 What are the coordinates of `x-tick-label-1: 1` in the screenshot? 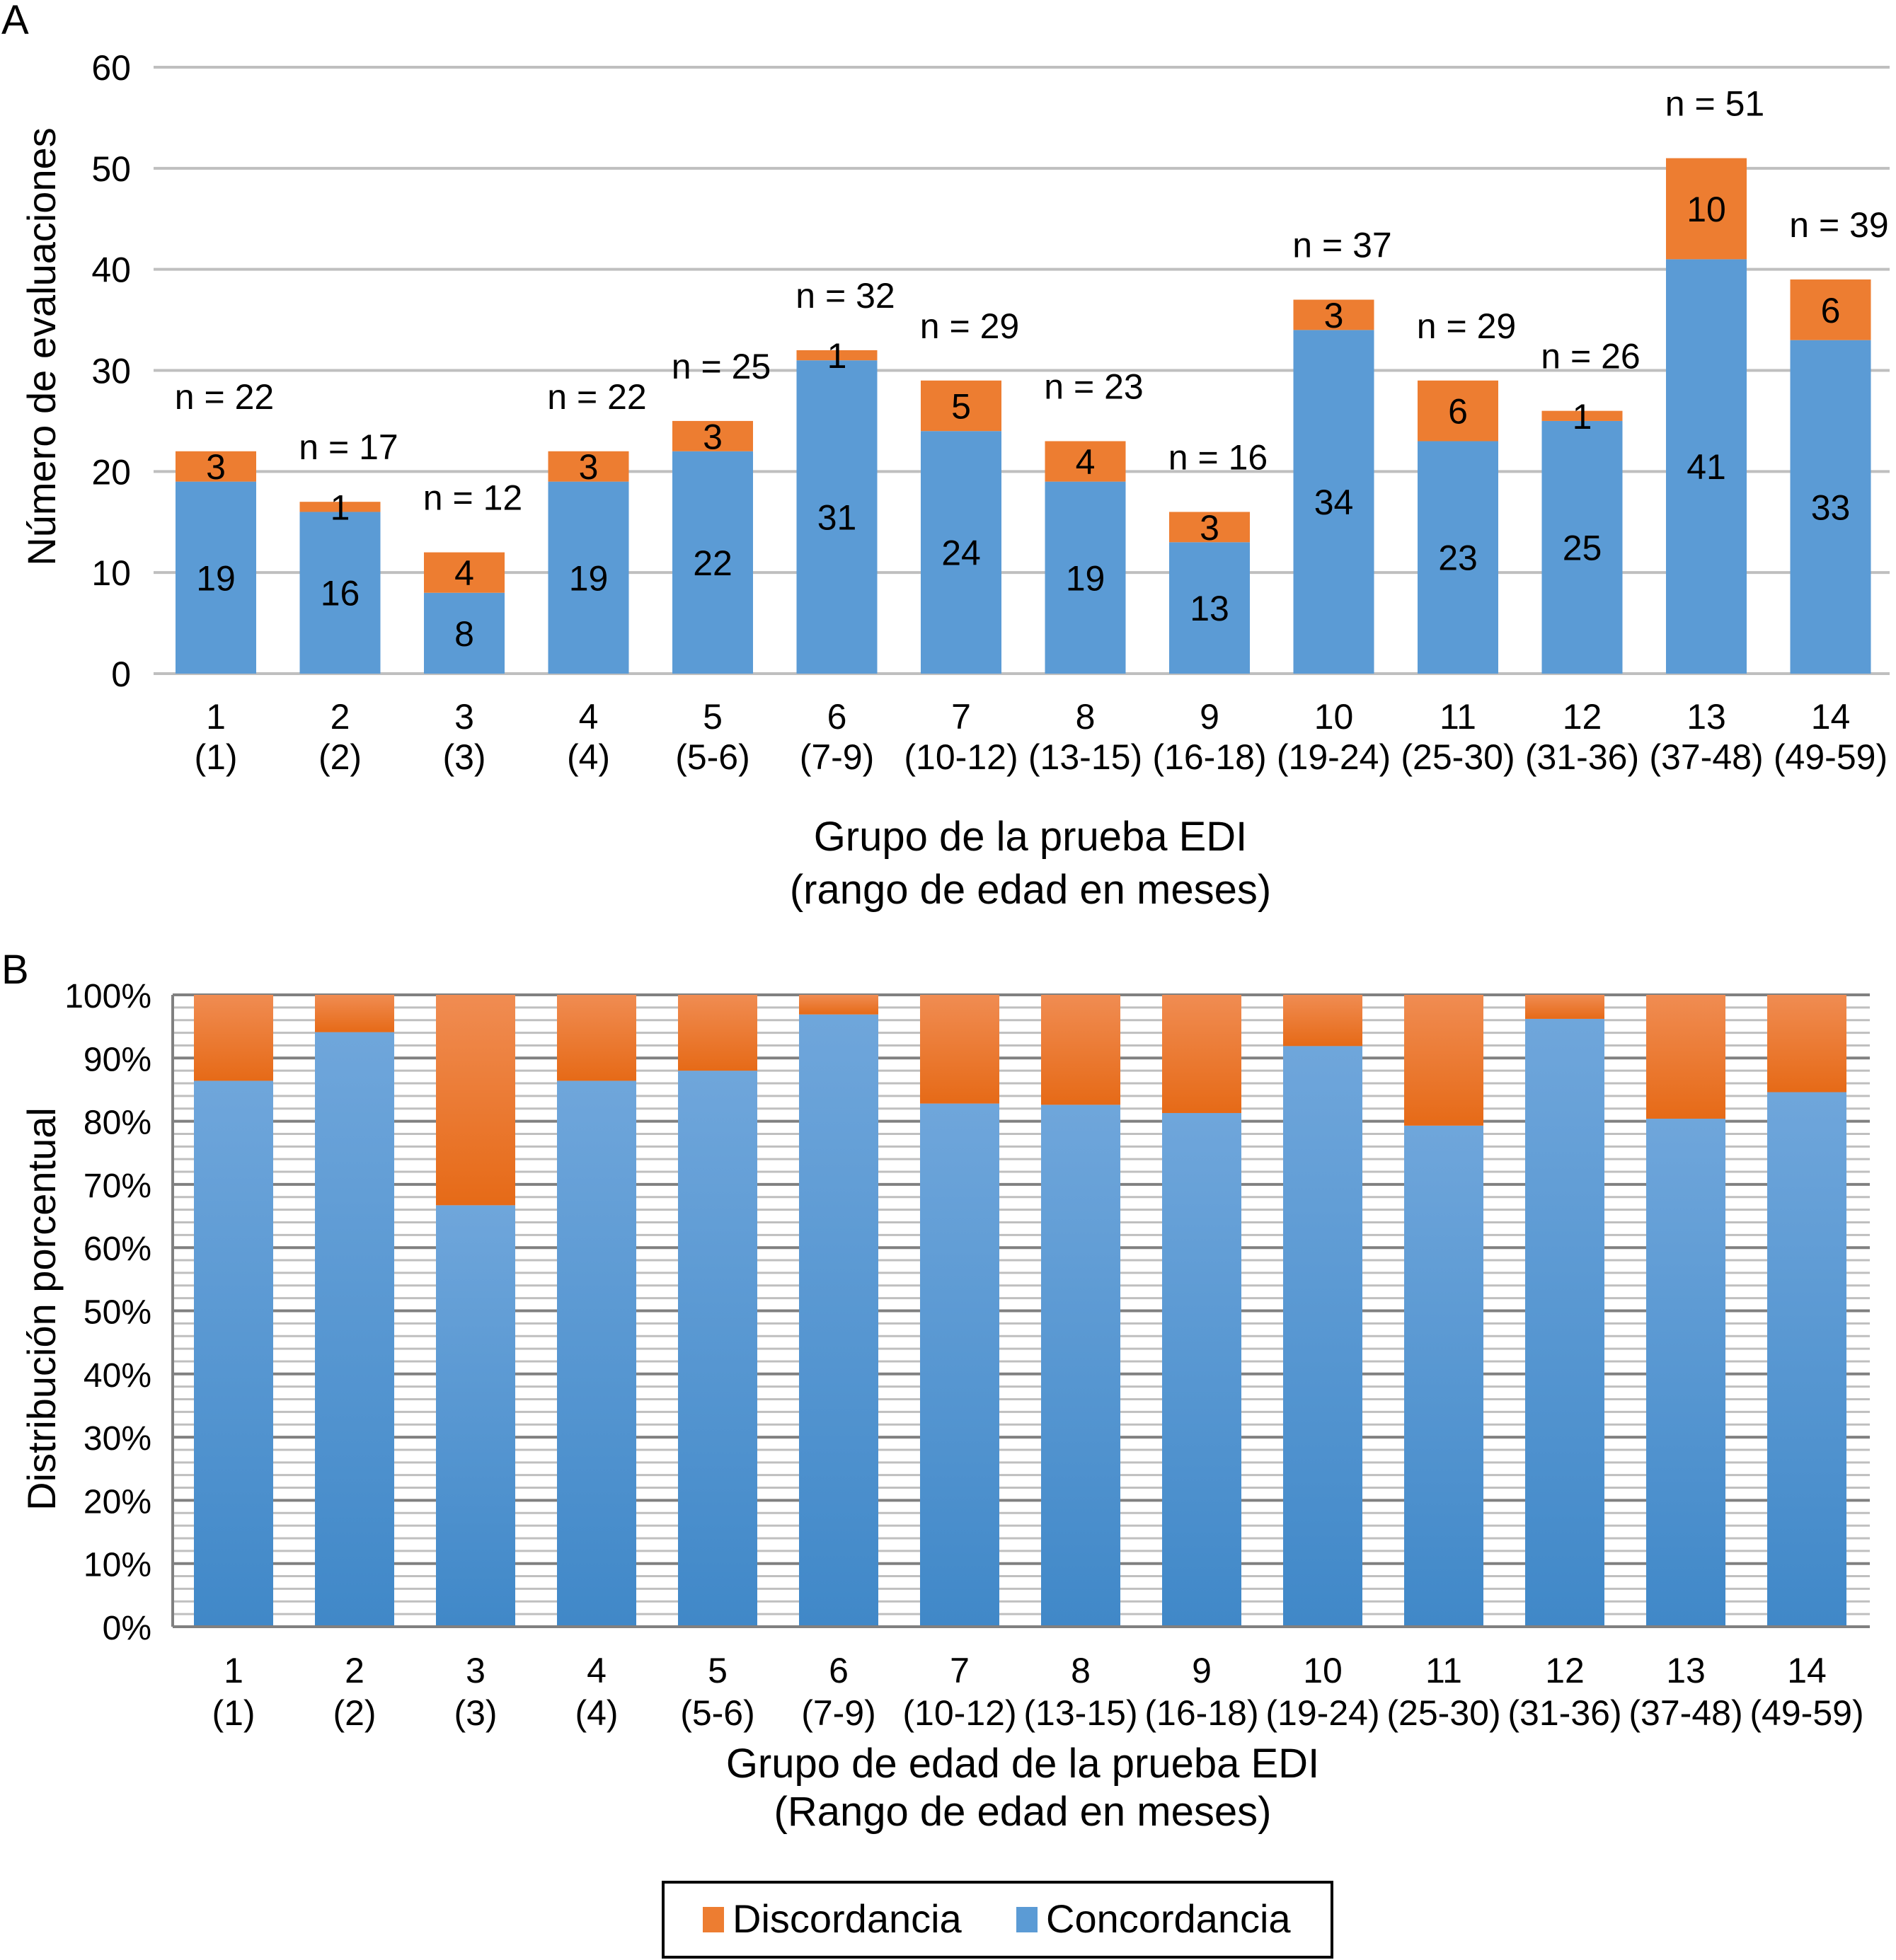 It's located at (234, 1670).